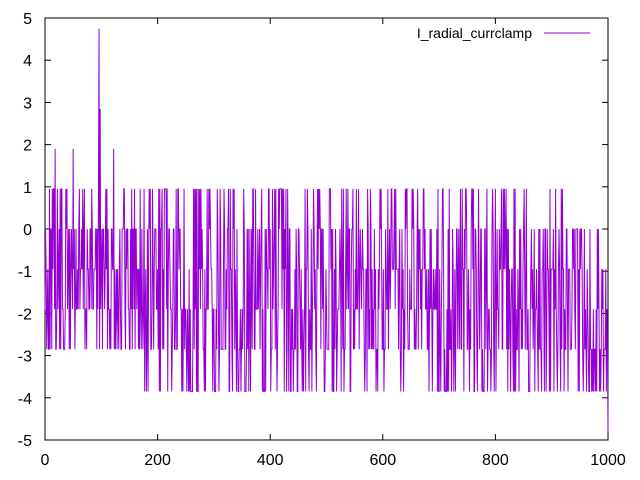 The image size is (640, 480). Describe the element at coordinates (333, 460) in the screenshot. I see `x-axis-tick-labels: 0 200 400 600 800 1000` at that location.